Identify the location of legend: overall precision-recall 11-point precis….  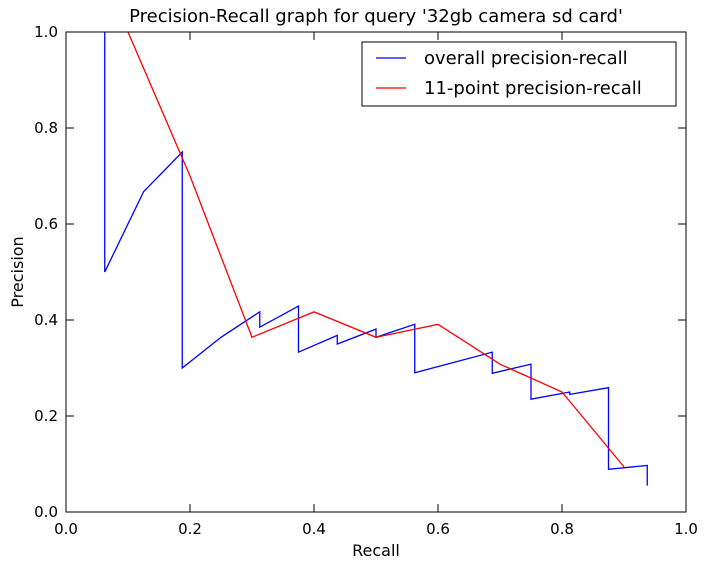
(519, 74).